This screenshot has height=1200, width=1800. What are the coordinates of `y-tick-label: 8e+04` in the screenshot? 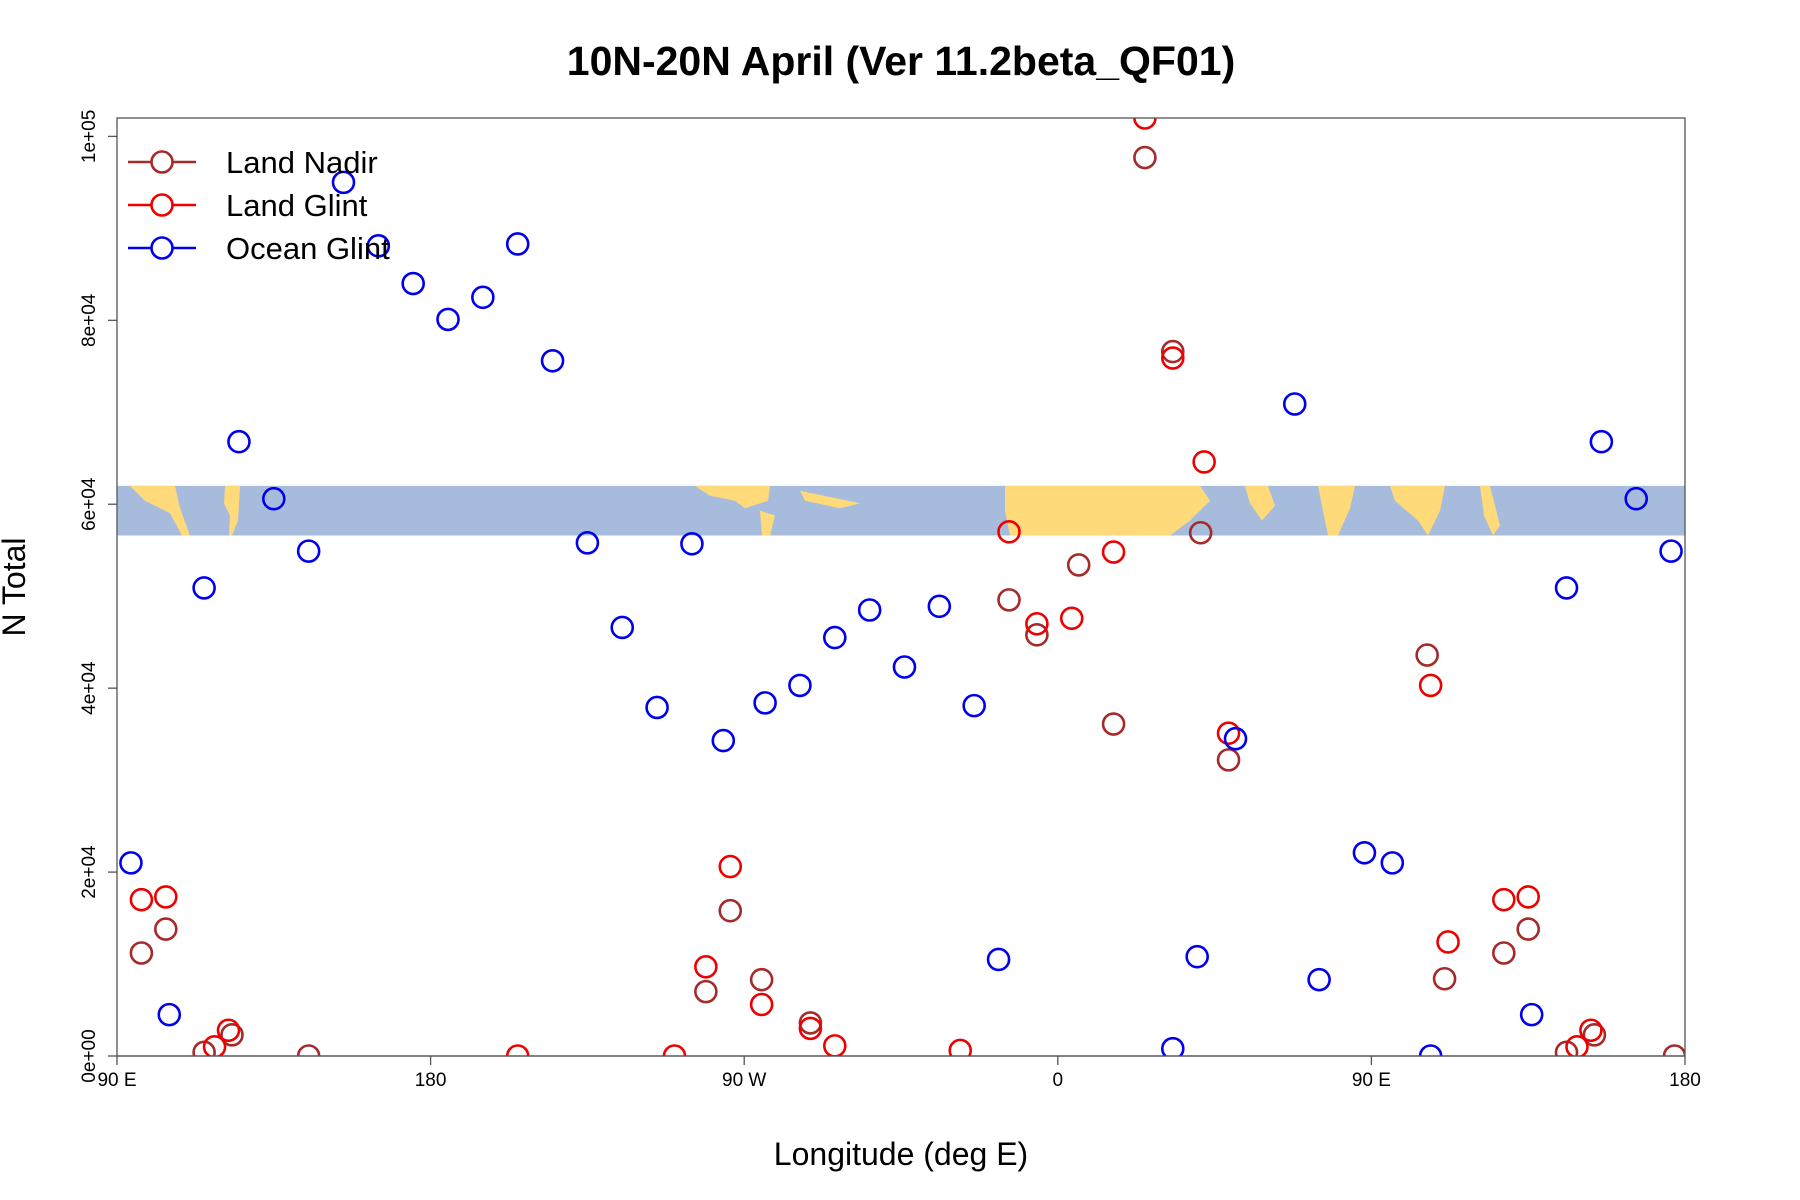 It's located at (89, 320).